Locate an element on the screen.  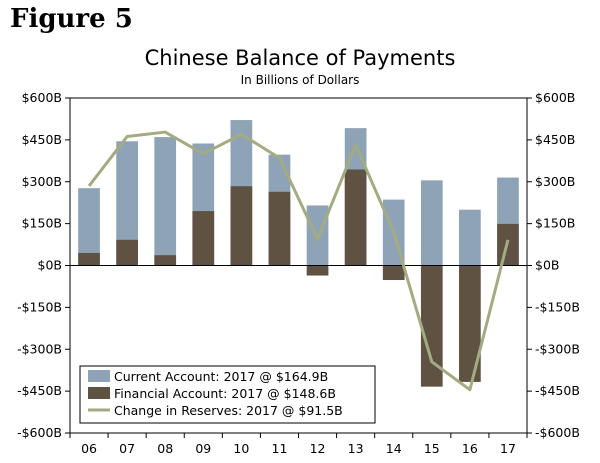
y-tick-label-left: $600B is located at coordinates (42, 97).